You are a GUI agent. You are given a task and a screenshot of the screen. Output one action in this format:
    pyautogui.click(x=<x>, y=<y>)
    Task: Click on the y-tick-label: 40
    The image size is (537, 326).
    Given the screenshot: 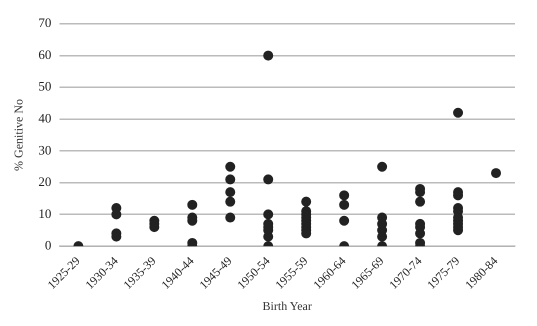 What is the action you would take?
    pyautogui.click(x=45, y=118)
    